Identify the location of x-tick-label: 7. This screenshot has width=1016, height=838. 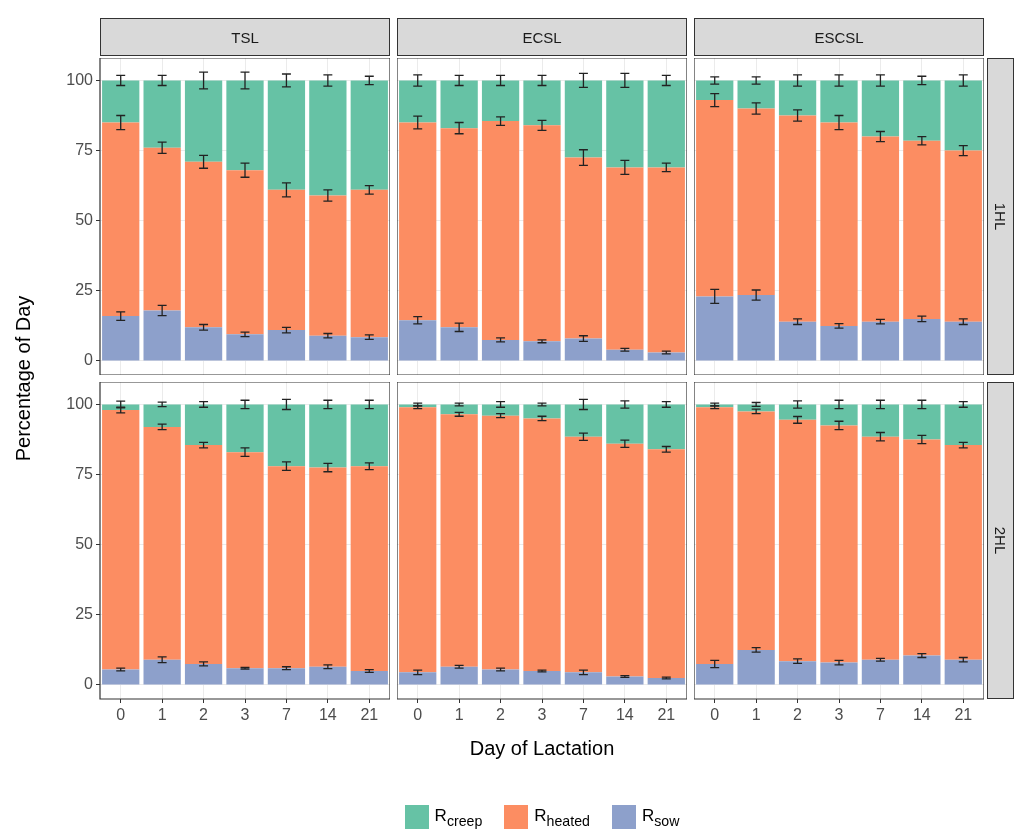
(286, 715).